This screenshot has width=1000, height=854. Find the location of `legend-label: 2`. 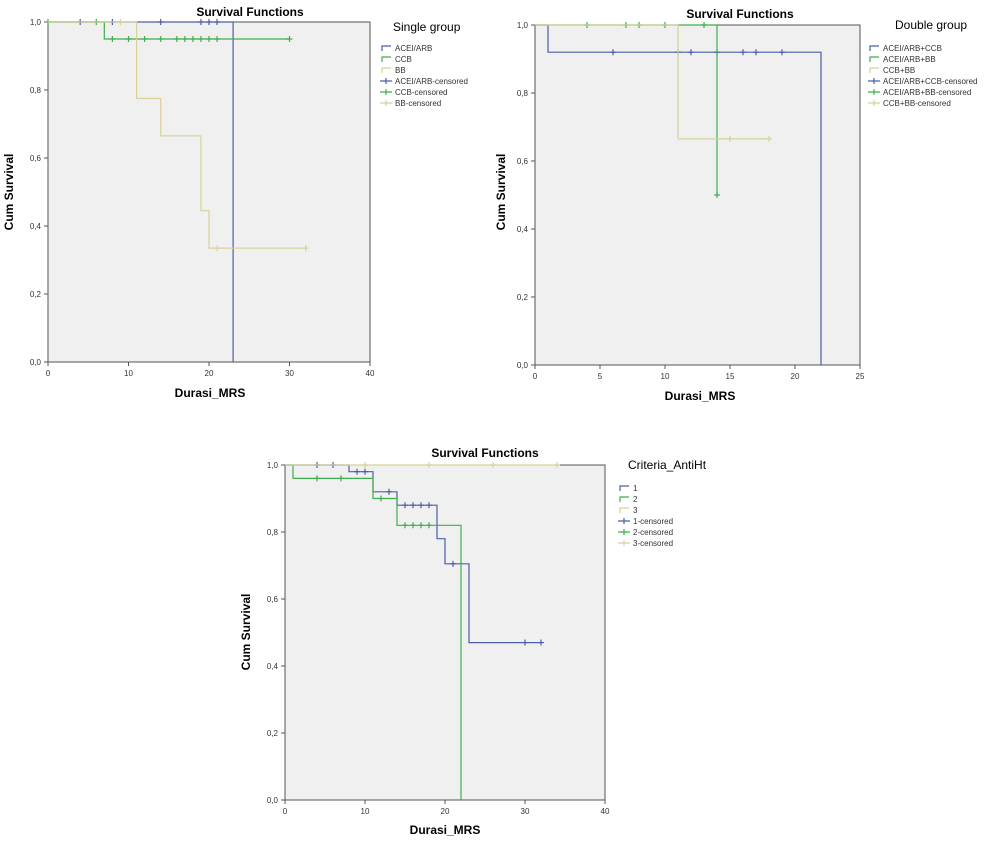

legend-label: 2 is located at coordinates (635, 499).